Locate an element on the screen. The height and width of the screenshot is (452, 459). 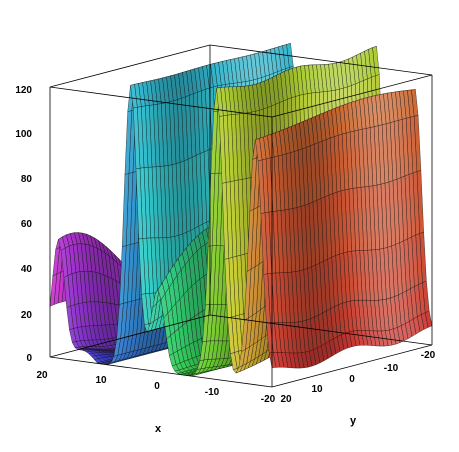
x-tick-label: 20 is located at coordinates (42, 375).